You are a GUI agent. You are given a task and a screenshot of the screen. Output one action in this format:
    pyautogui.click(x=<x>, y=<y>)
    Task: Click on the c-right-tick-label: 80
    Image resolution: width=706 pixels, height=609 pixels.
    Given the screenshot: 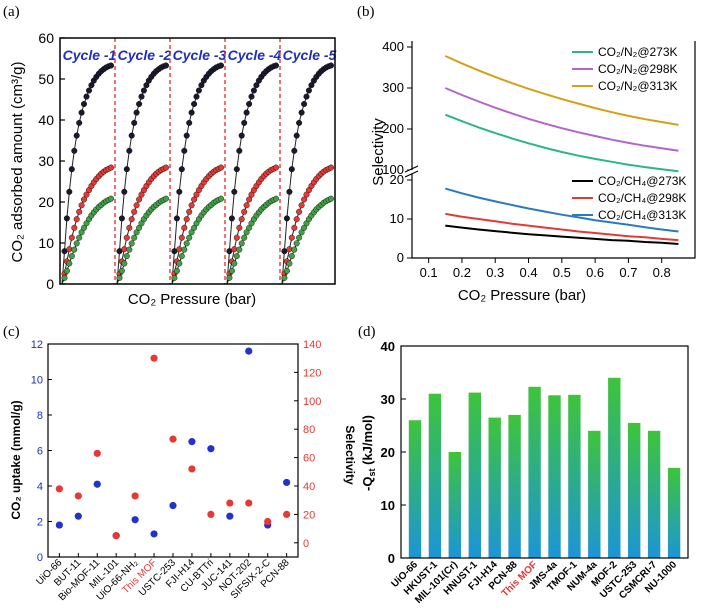 What is the action you would take?
    pyautogui.click(x=309, y=430)
    